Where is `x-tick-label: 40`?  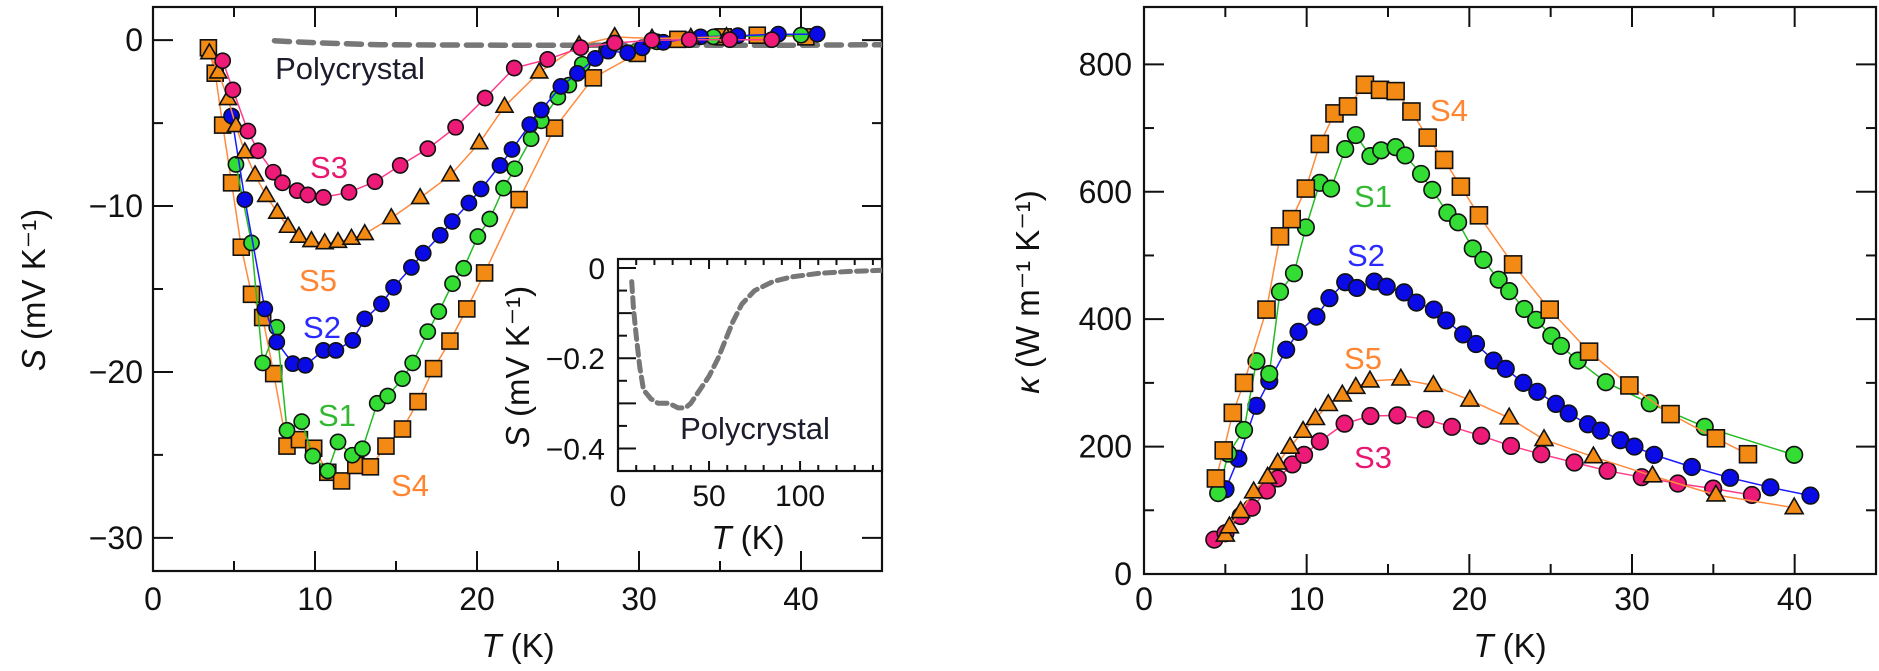
x-tick-label: 40 is located at coordinates (801, 599).